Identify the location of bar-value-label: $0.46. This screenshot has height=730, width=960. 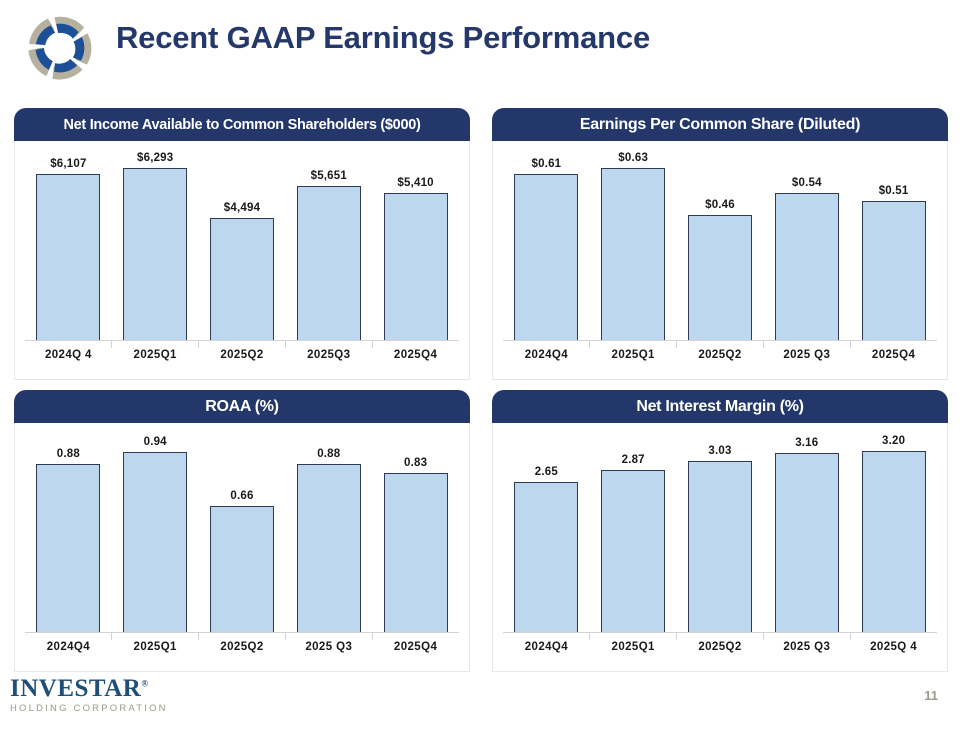
(720, 204).